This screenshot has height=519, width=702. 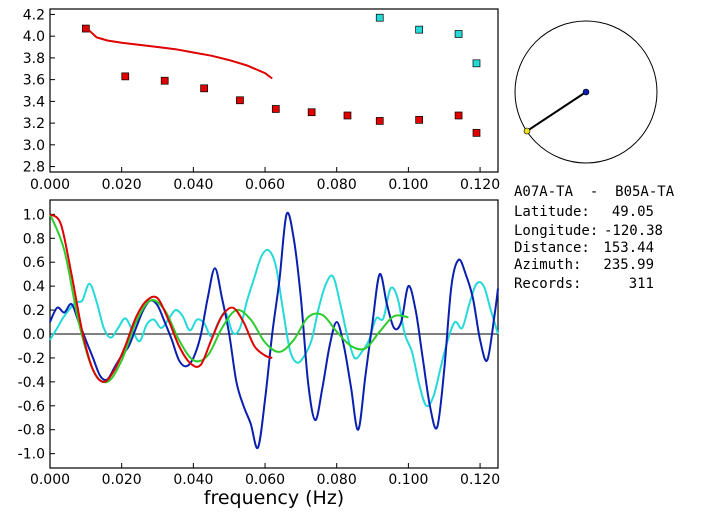 I want to click on bottom-y-tick-label: 0.4, so click(x=34, y=287).